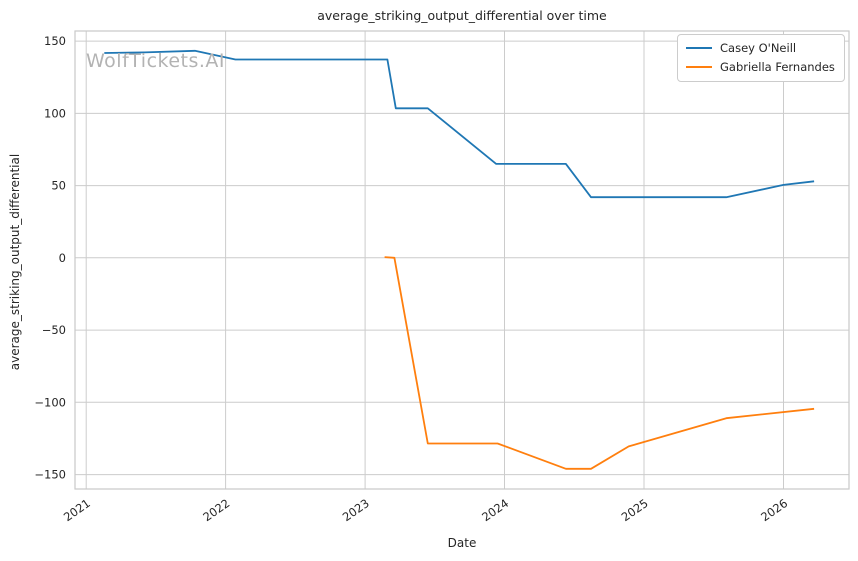 This screenshot has width=858, height=561. Describe the element at coordinates (156, 61) in the screenshot. I see `watermark: WolfTickets.AI` at that location.